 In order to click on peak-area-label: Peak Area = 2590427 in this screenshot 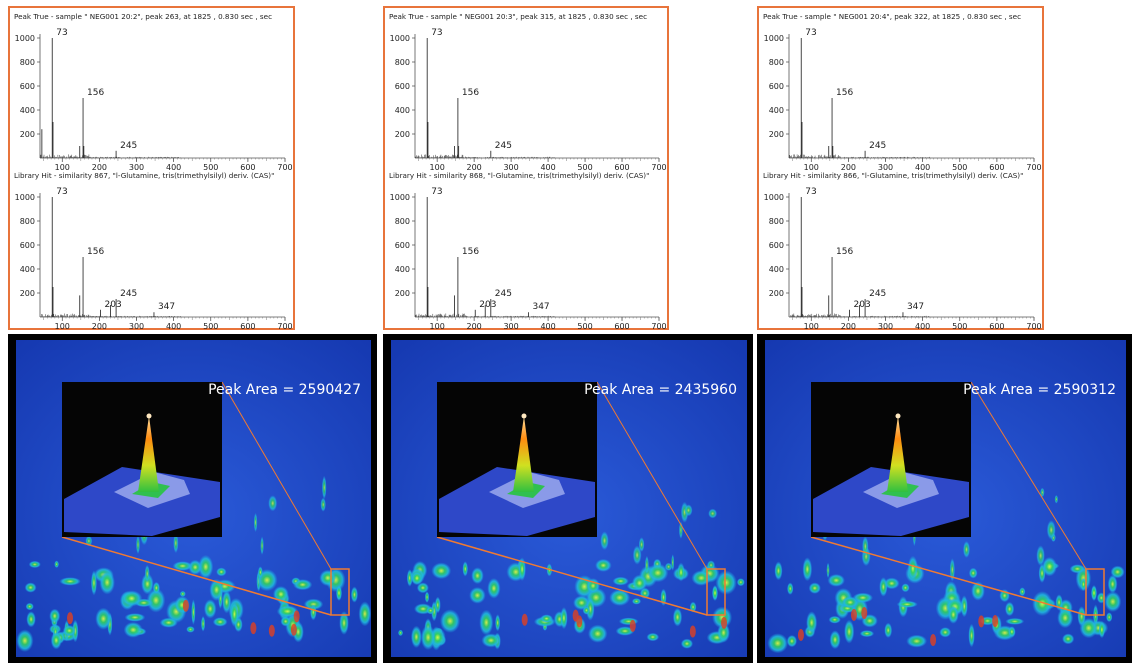, I will do `click(284, 390)`.